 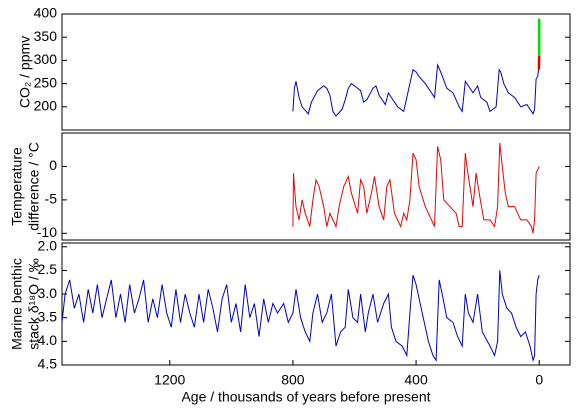 What do you see at coordinates (47, 232) in the screenshot?
I see `y-tick-label: -10` at bounding box center [47, 232].